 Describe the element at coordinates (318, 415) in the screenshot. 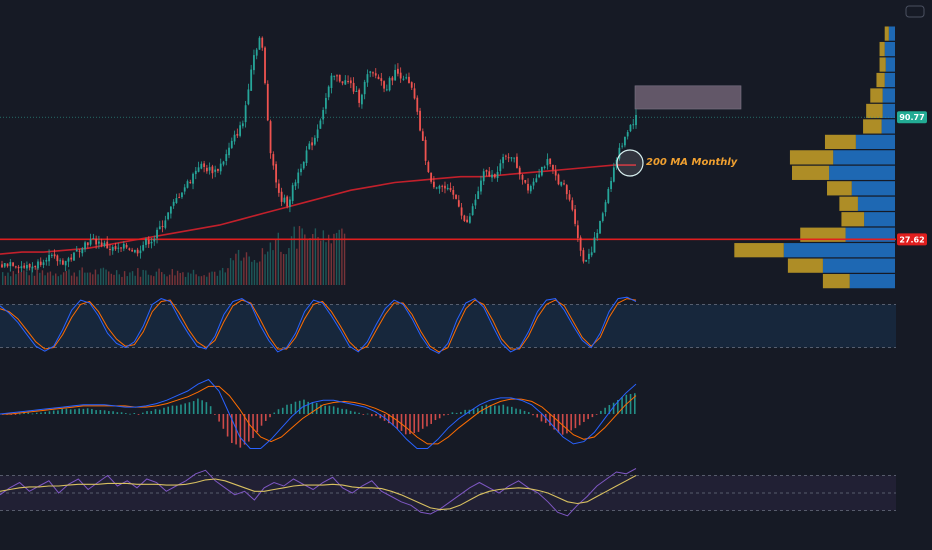

I see `macd-signal-line` at that location.